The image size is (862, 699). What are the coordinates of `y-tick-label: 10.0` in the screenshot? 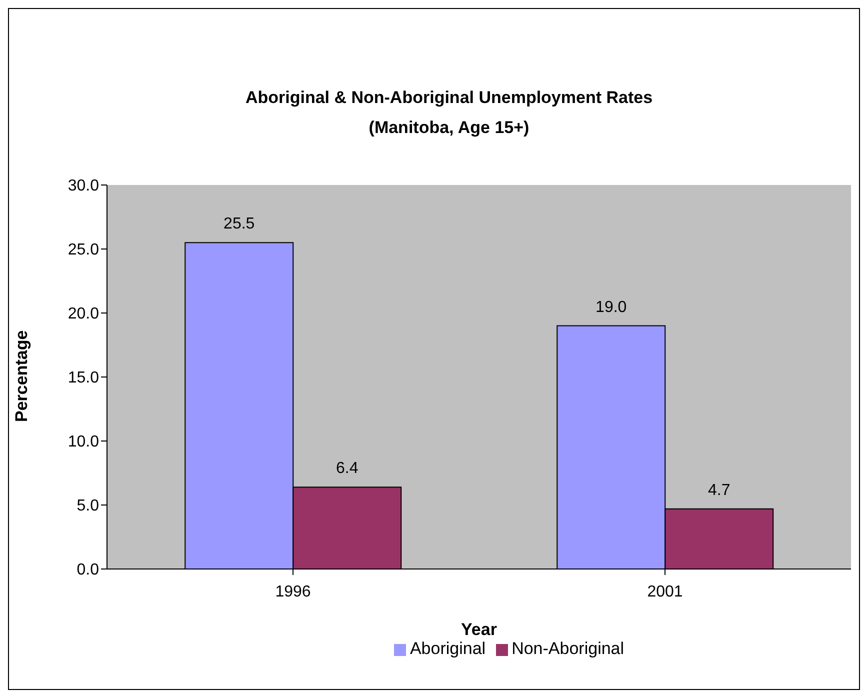 It's located at (84, 442).